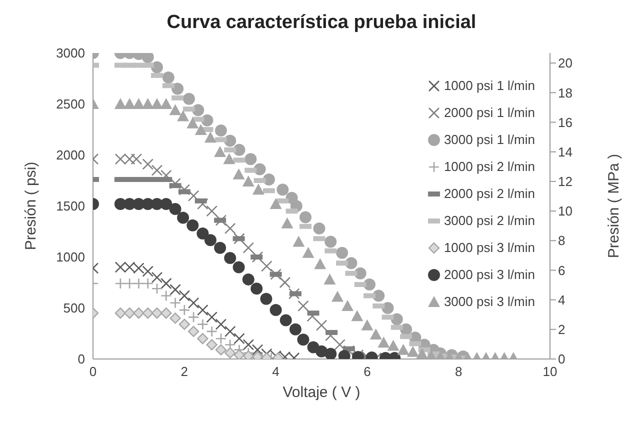  Describe the element at coordinates (81, 359) in the screenshot. I see `y-tick-label: 0` at that location.